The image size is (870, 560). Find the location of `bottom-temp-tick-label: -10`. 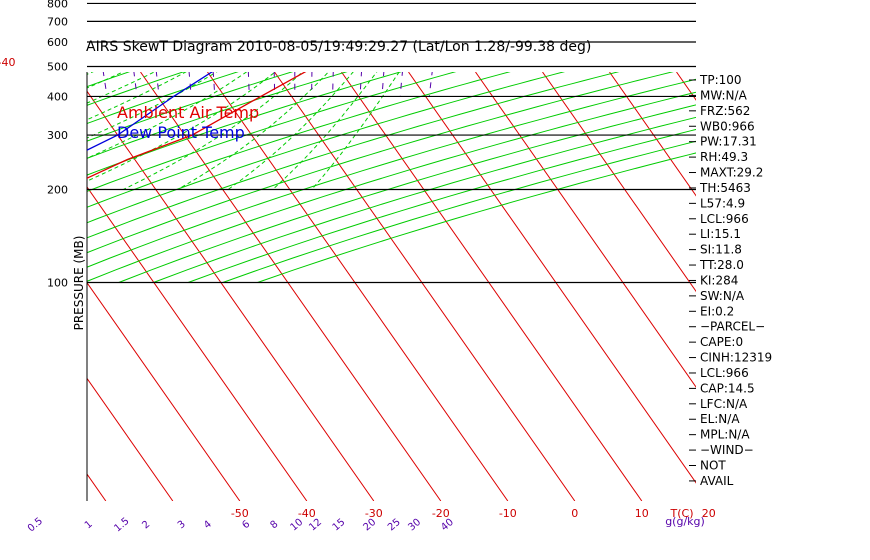

bottom-temp-tick-label: -10 is located at coordinates (508, 513).